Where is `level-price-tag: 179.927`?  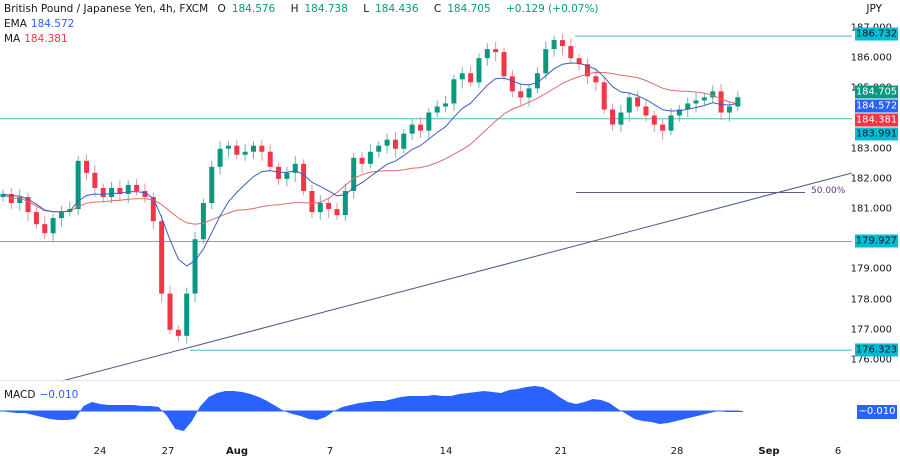 level-price-tag: 179.927 is located at coordinates (876, 241).